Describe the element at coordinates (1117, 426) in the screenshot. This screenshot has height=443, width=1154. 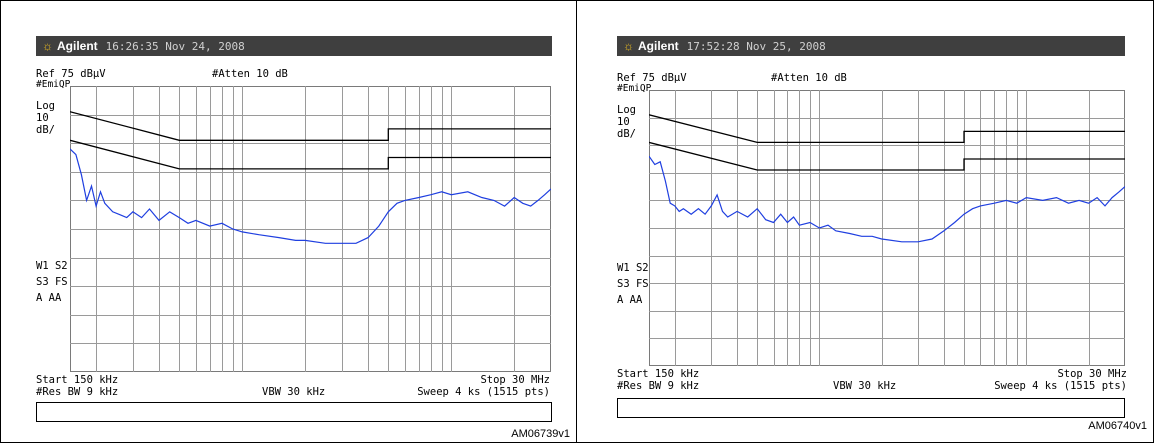
I see `figure-code: AM06740v1` at that location.